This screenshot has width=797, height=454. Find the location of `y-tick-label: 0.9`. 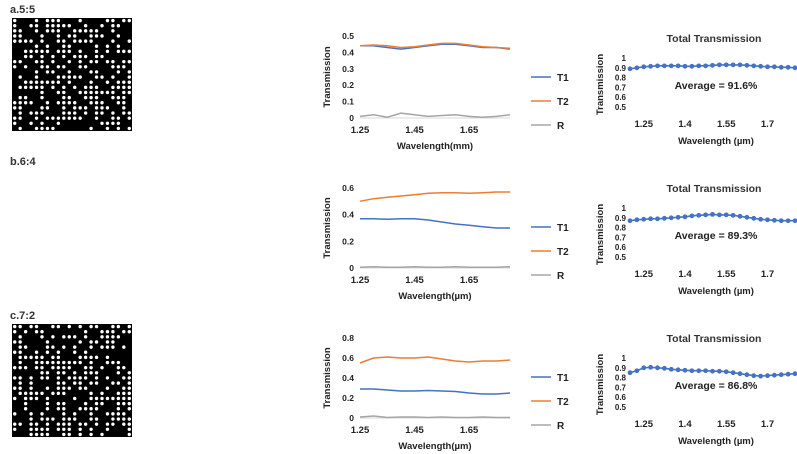

y-tick-label: 0.9 is located at coordinates (621, 218).